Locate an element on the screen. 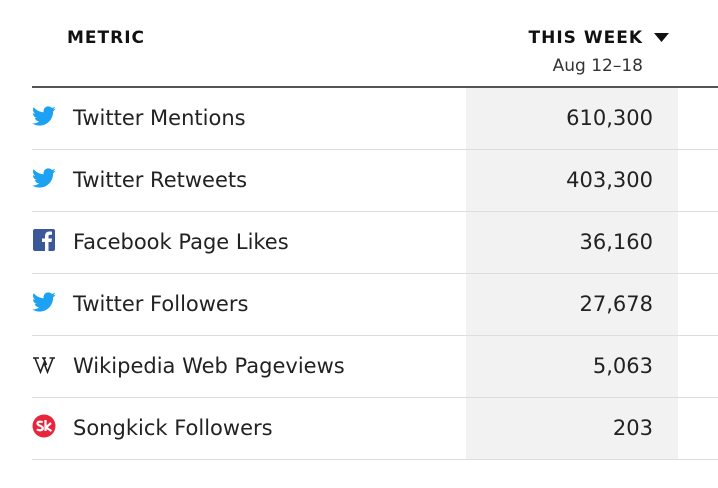 The width and height of the screenshot is (718, 488). metric-name: Twitter Followers is located at coordinates (161, 304).